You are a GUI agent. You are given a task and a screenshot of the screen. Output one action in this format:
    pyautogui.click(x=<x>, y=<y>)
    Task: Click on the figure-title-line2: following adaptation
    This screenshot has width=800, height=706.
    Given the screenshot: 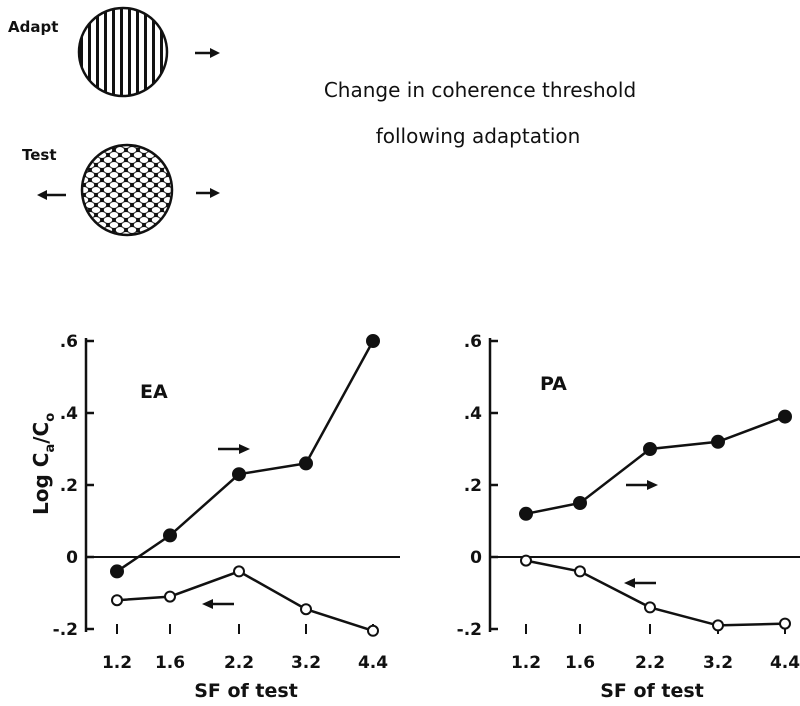 What is the action you would take?
    pyautogui.click(x=478, y=136)
    